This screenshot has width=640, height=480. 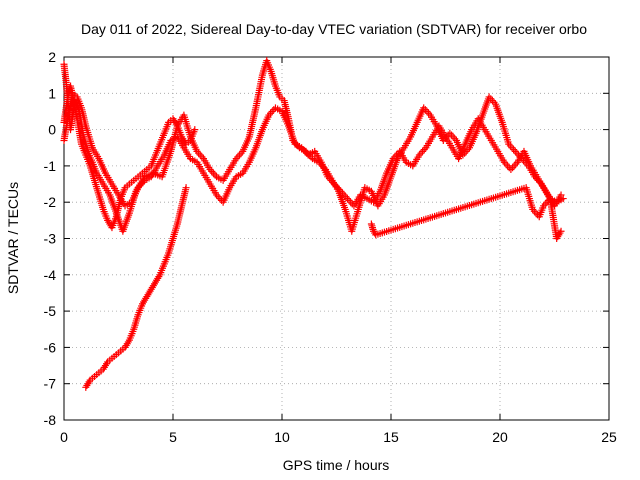 What do you see at coordinates (336, 465) in the screenshot?
I see `x-axis-label: GPS time / hours` at bounding box center [336, 465].